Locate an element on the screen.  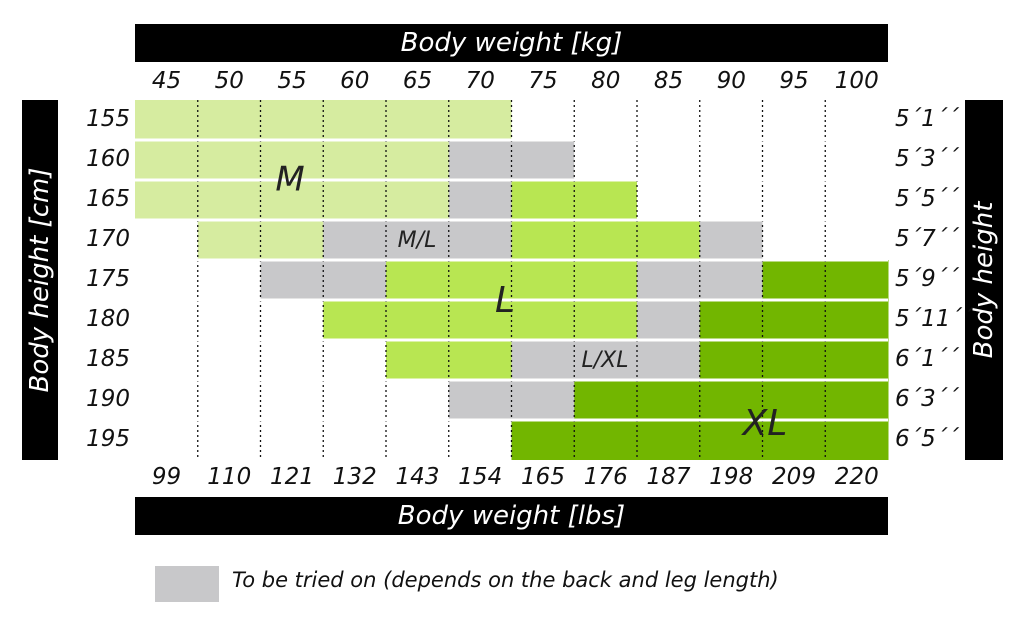
tick-kg: 45 is located at coordinates (166, 81).